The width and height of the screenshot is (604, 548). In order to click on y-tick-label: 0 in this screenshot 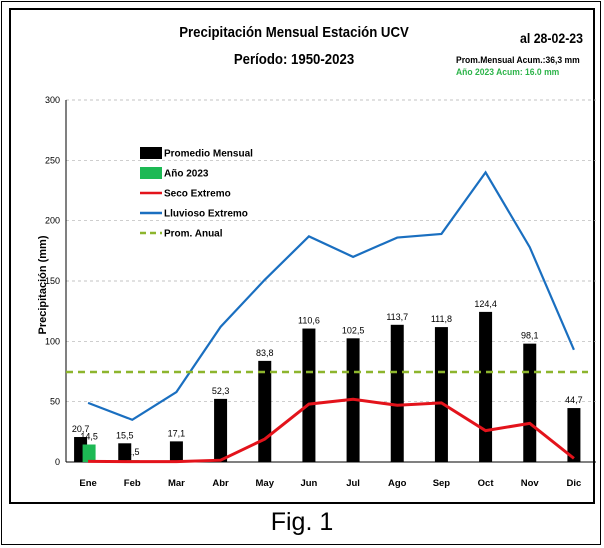, I will do `click(57, 462)`.